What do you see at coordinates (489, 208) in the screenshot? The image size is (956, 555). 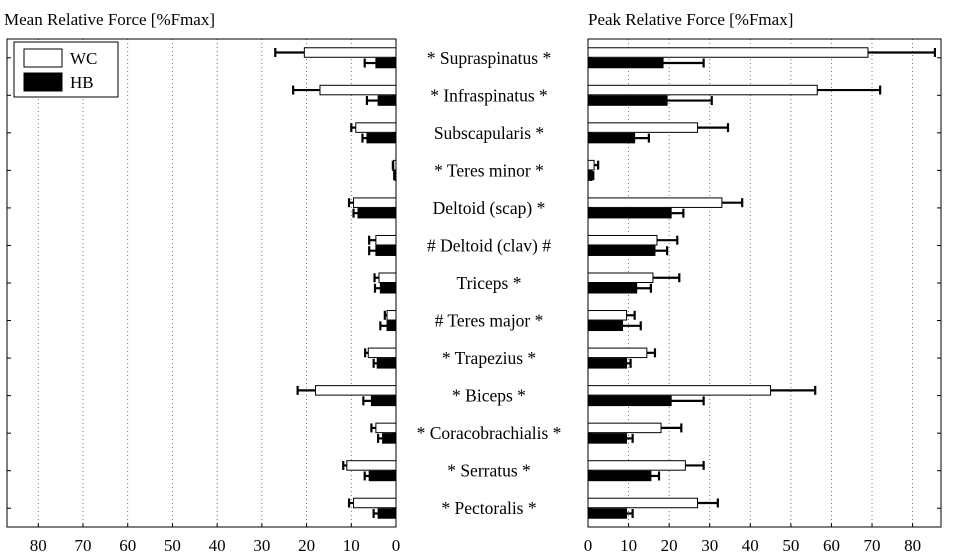 I see `category-label: Deltoid (scap) *` at bounding box center [489, 208].